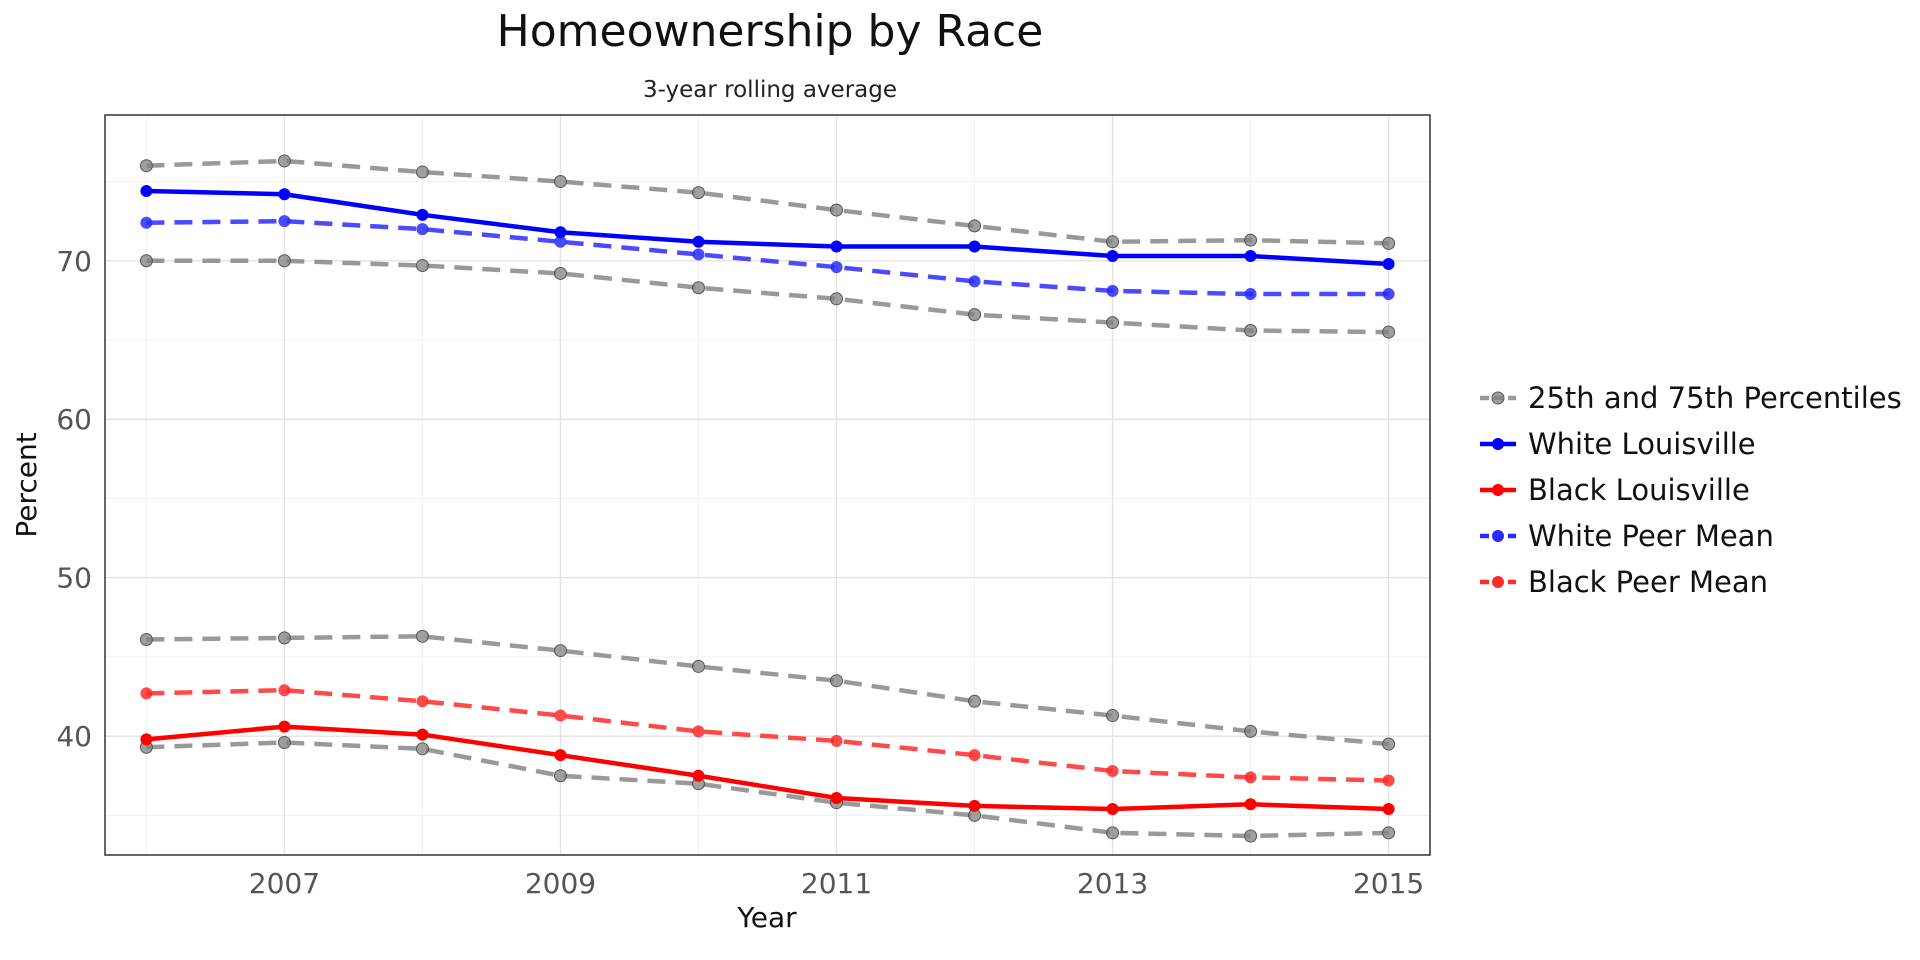 The width and height of the screenshot is (1920, 960). What do you see at coordinates (74, 578) in the screenshot?
I see `y-tick-label: 50` at bounding box center [74, 578].